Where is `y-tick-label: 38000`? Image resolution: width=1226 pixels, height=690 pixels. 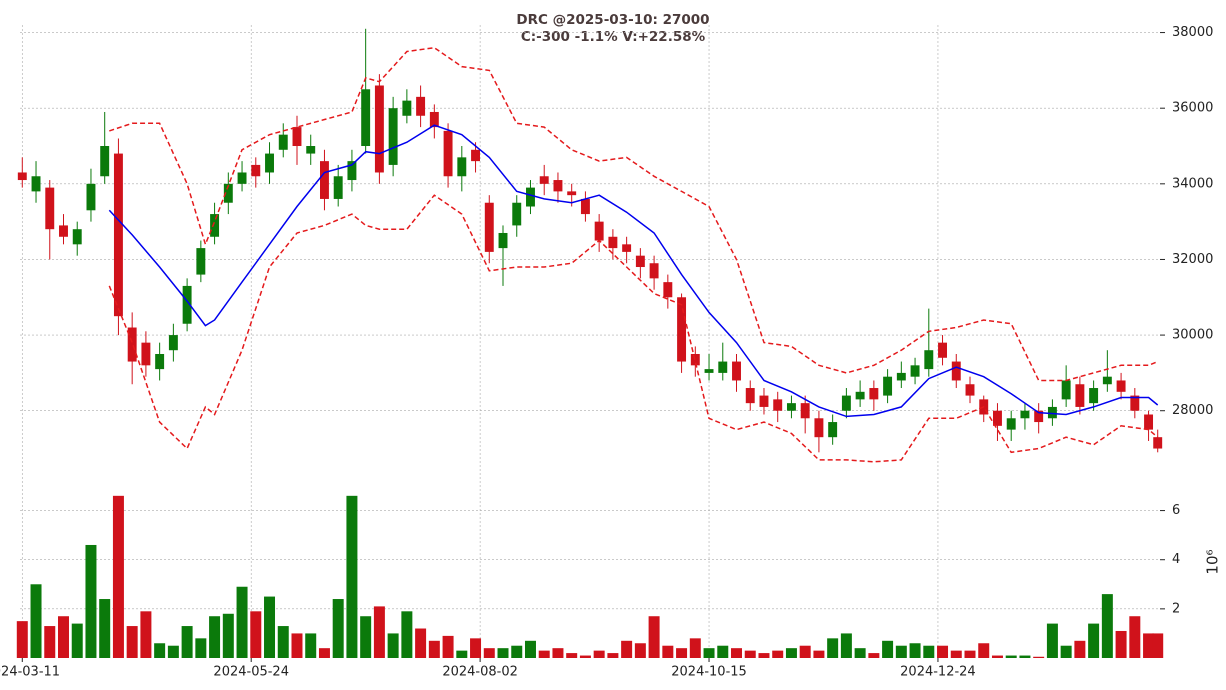
y-tick-label: 38000 is located at coordinates (1192, 32).